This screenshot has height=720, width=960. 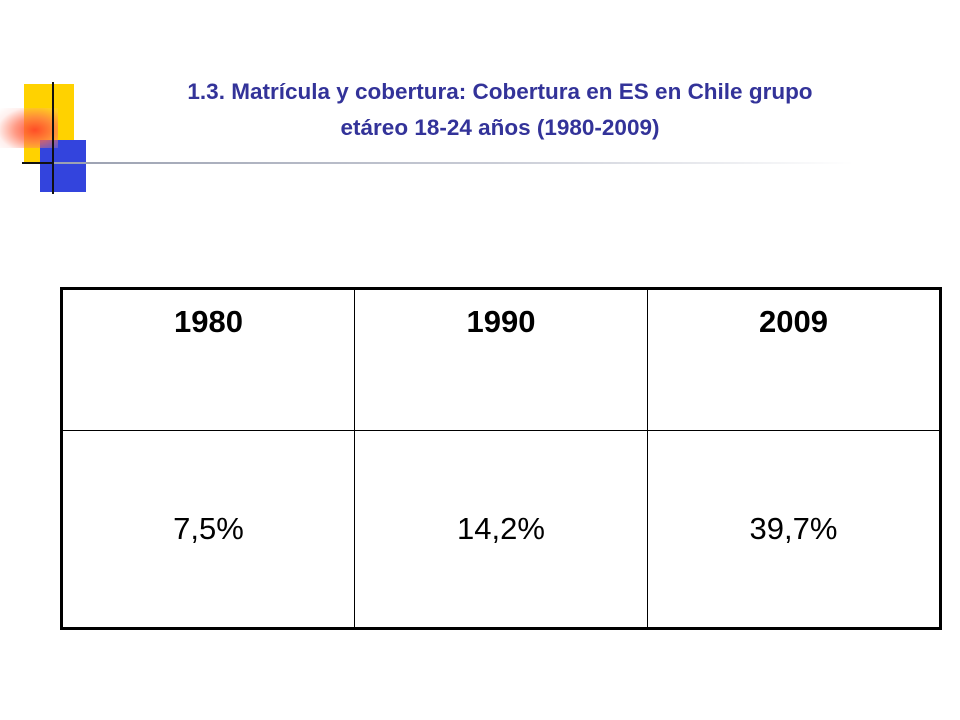 What do you see at coordinates (500, 127) in the screenshot?
I see `slide-title-line-2: etáreo 18-24 años (1980-2009)` at bounding box center [500, 127].